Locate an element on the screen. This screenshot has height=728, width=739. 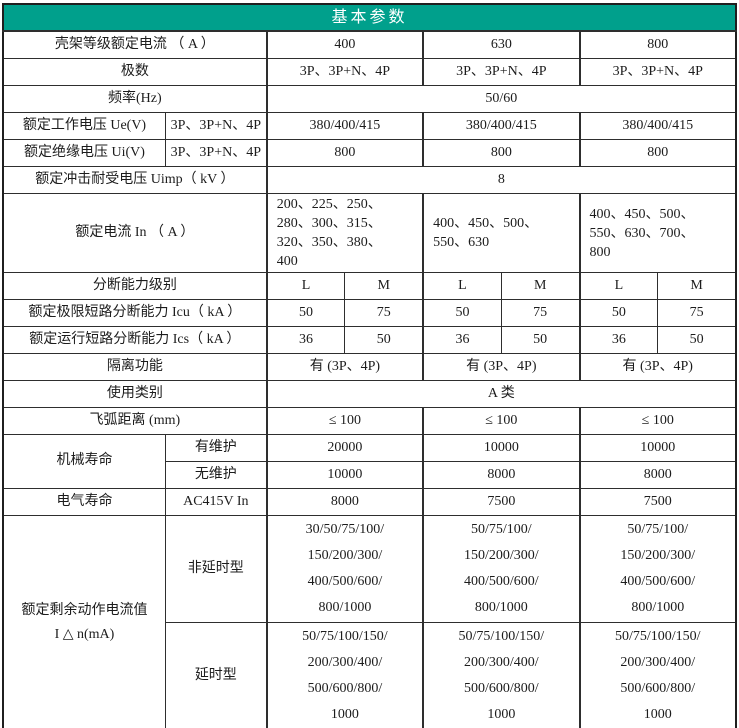
ue-sub-label: 3P、3P+N、4P is located at coordinates (216, 126).